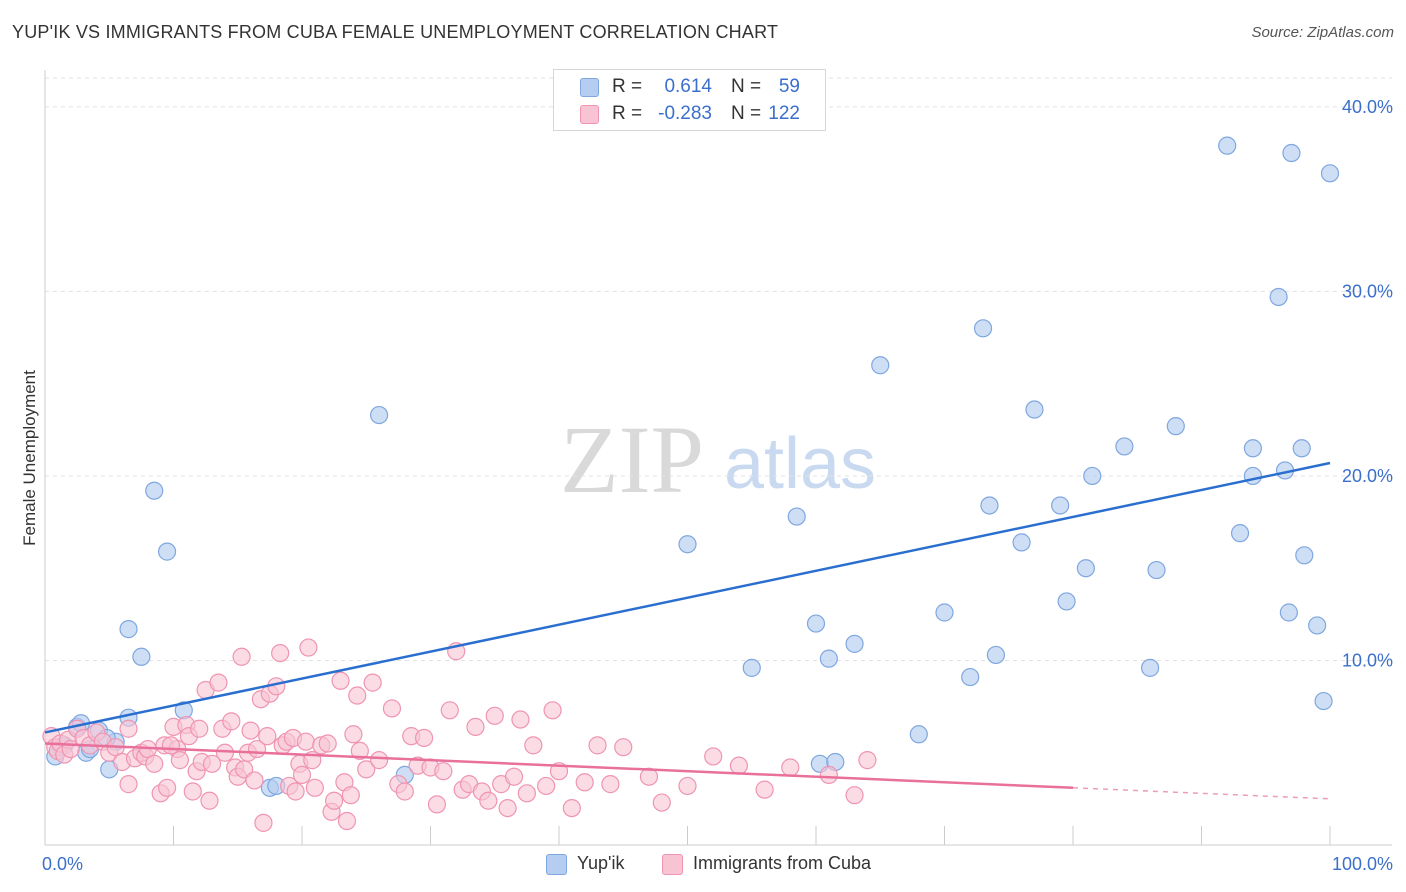  What do you see at coordinates (800, 464) in the screenshot?
I see `watermark-atlas: atlas` at bounding box center [800, 464].